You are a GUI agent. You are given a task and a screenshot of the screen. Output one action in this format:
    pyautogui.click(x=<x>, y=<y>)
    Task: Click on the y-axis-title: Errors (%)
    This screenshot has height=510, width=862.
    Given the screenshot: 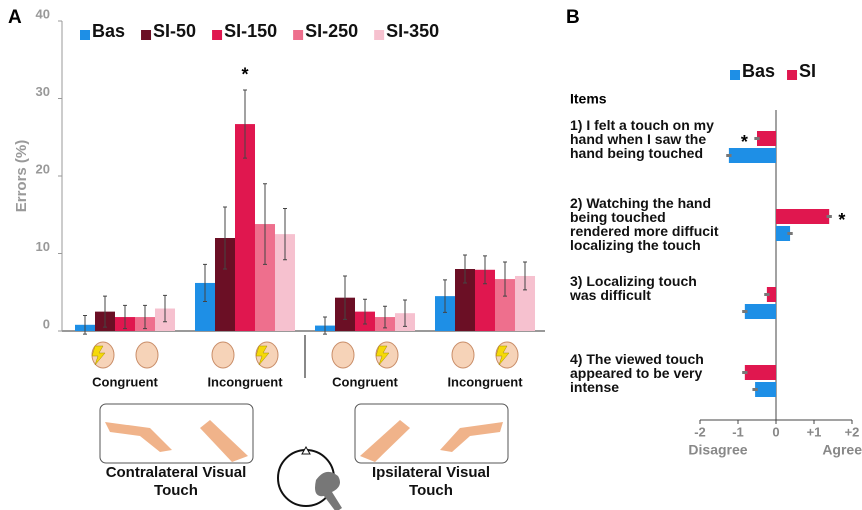 What is the action you would take?
    pyautogui.click(x=21, y=176)
    